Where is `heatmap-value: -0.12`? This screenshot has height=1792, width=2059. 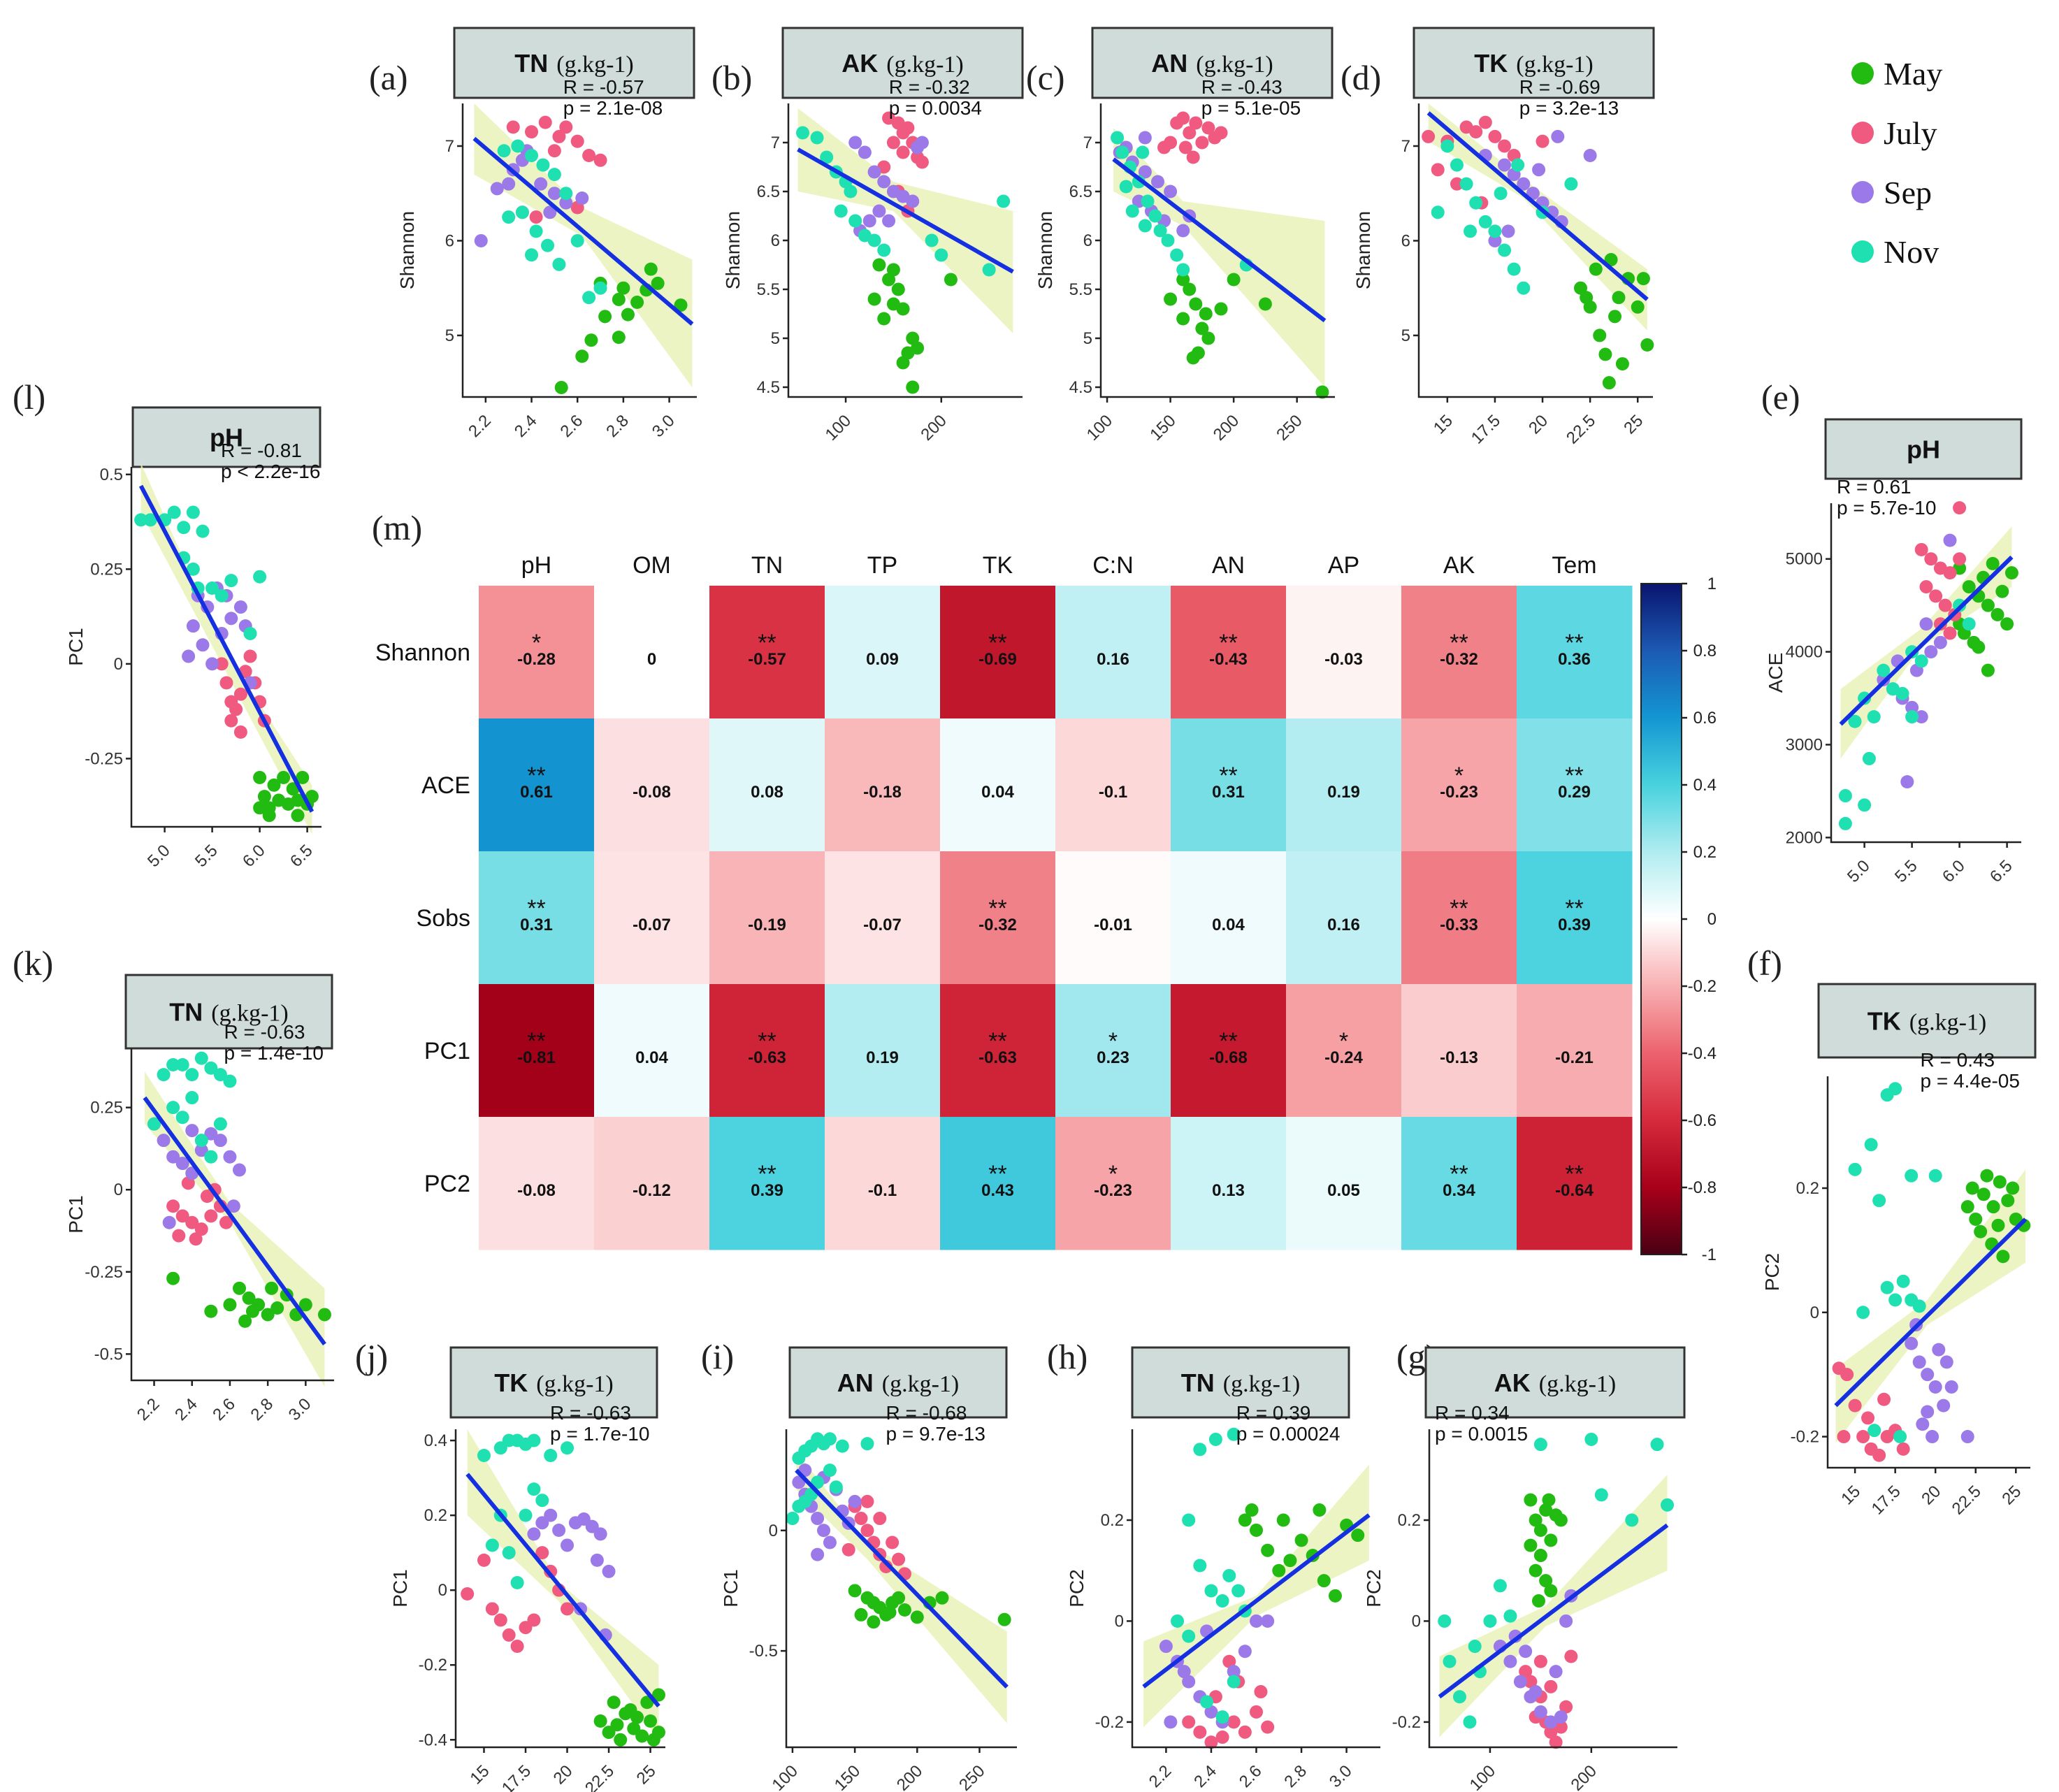 heatmap-value: -0.12 is located at coordinates (652, 1190).